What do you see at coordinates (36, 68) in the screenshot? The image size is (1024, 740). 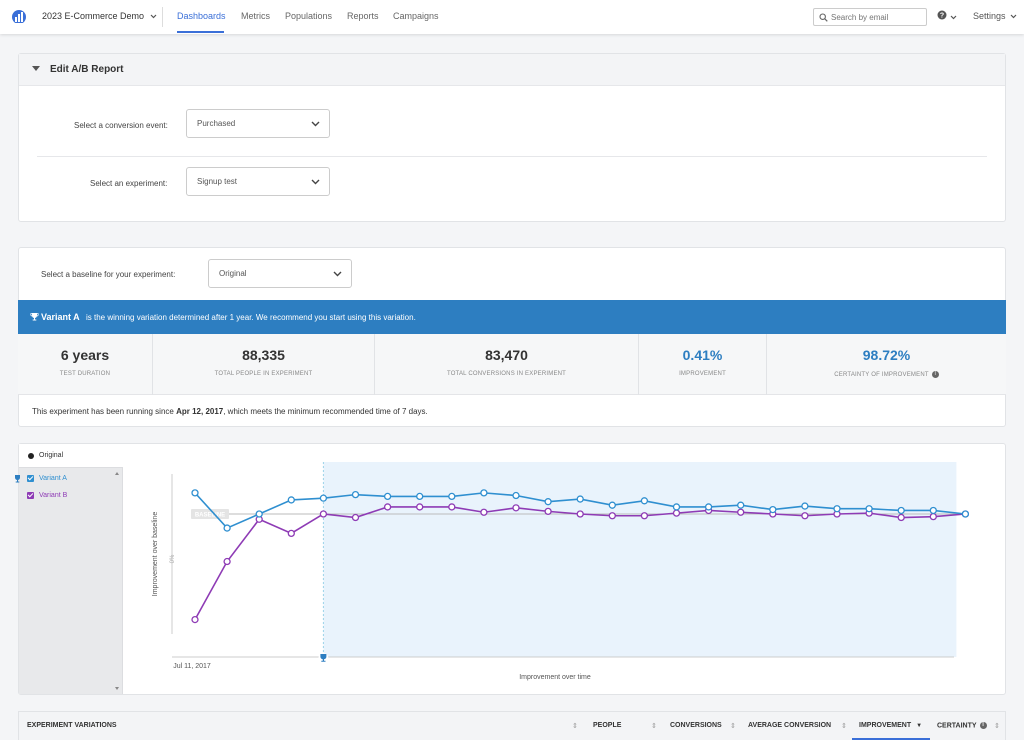 I see `collapse-caret-icon` at bounding box center [36, 68].